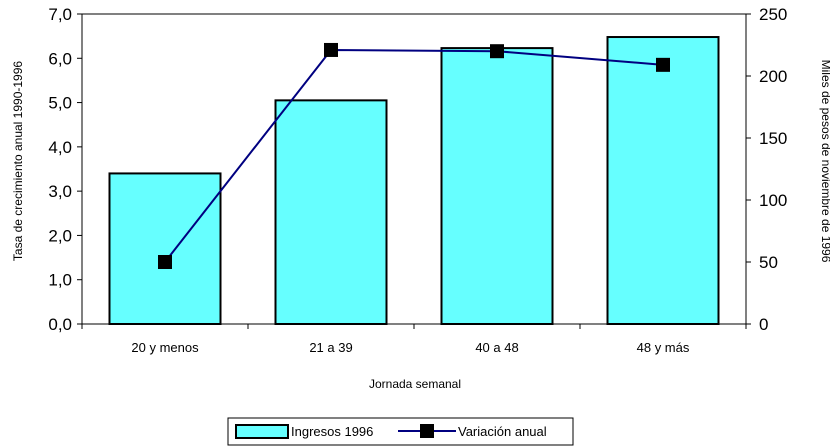 The width and height of the screenshot is (830, 447). Describe the element at coordinates (766, 169) in the screenshot. I see `y-axis-right: 0 50 100 150 200 250` at that location.